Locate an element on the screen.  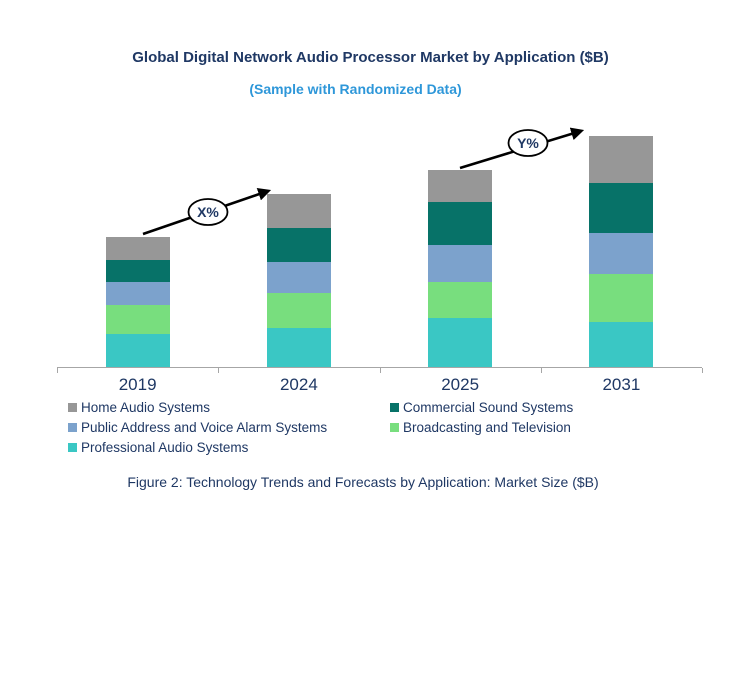
legend-label: Broadcasting and Television is located at coordinates (487, 427).